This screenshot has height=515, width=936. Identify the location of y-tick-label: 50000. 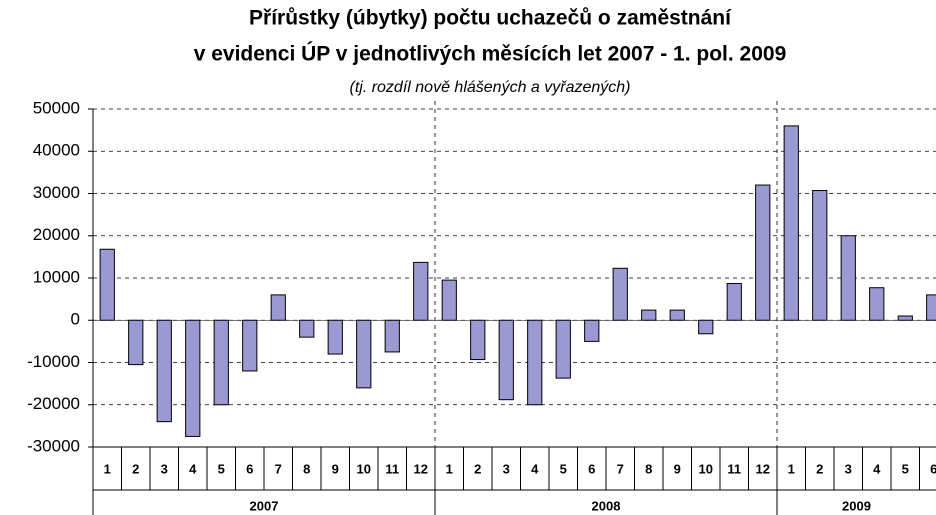
(56, 107).